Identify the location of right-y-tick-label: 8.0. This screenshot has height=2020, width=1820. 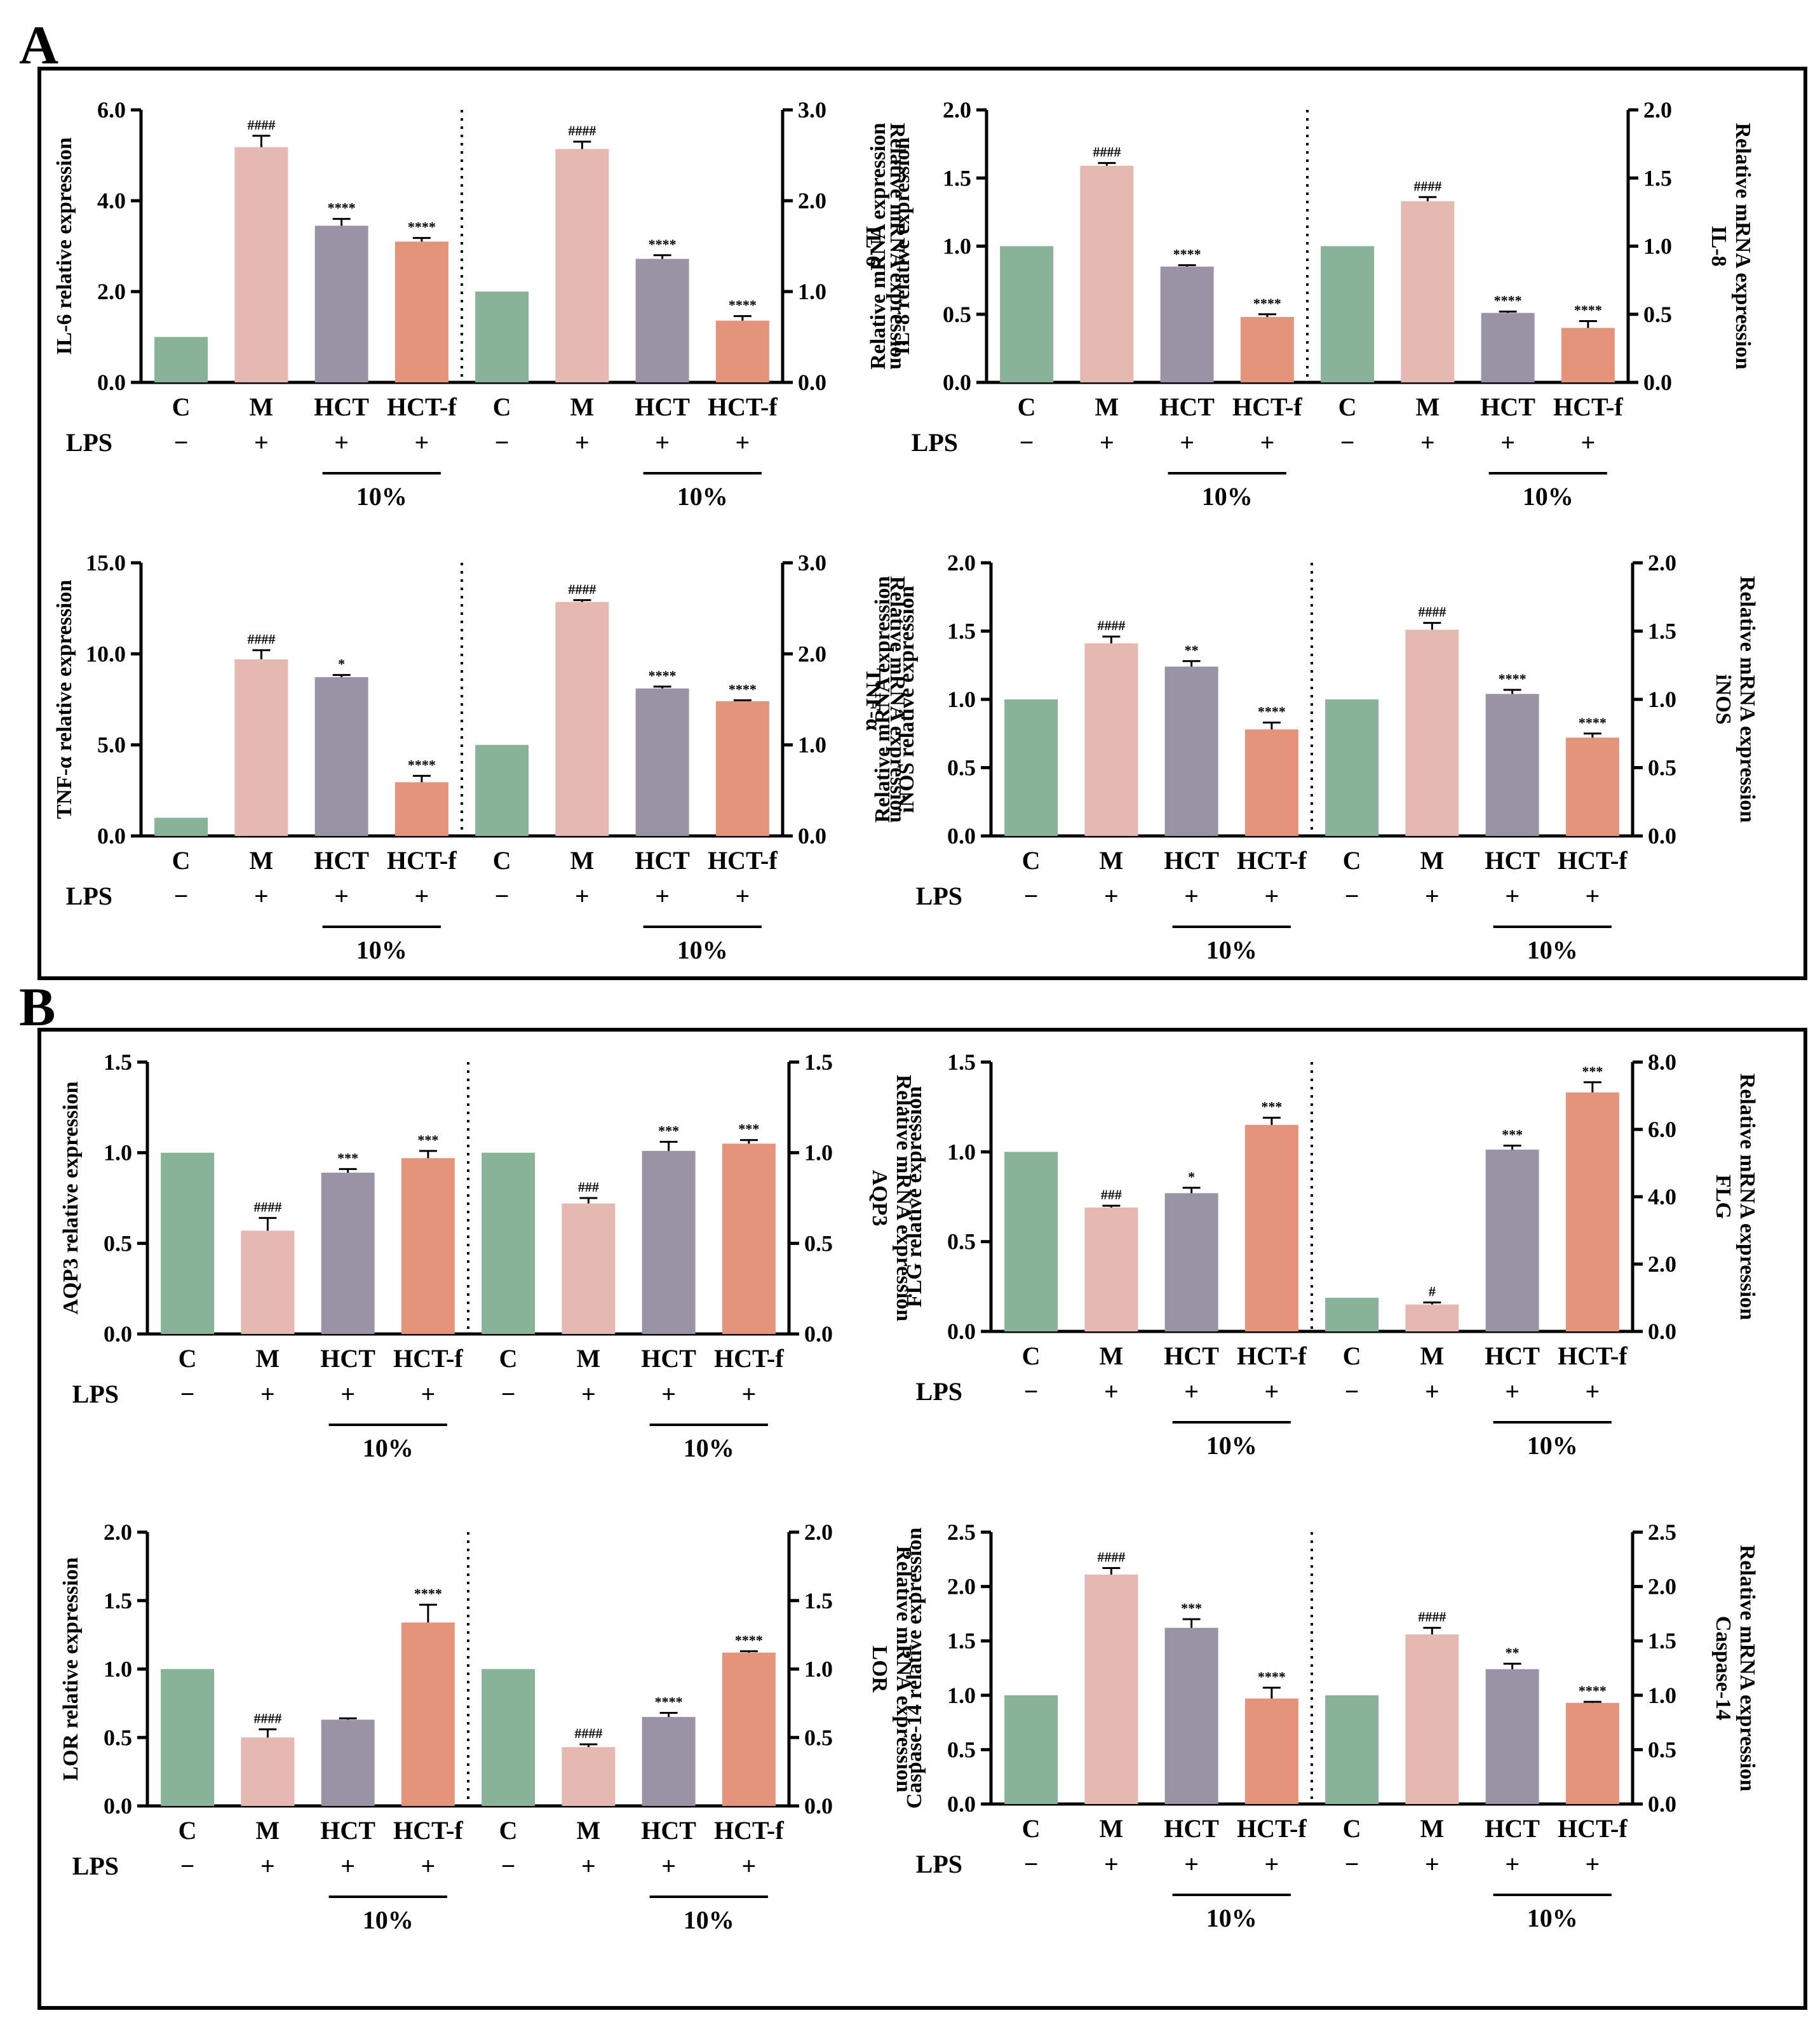
(1662, 1062).